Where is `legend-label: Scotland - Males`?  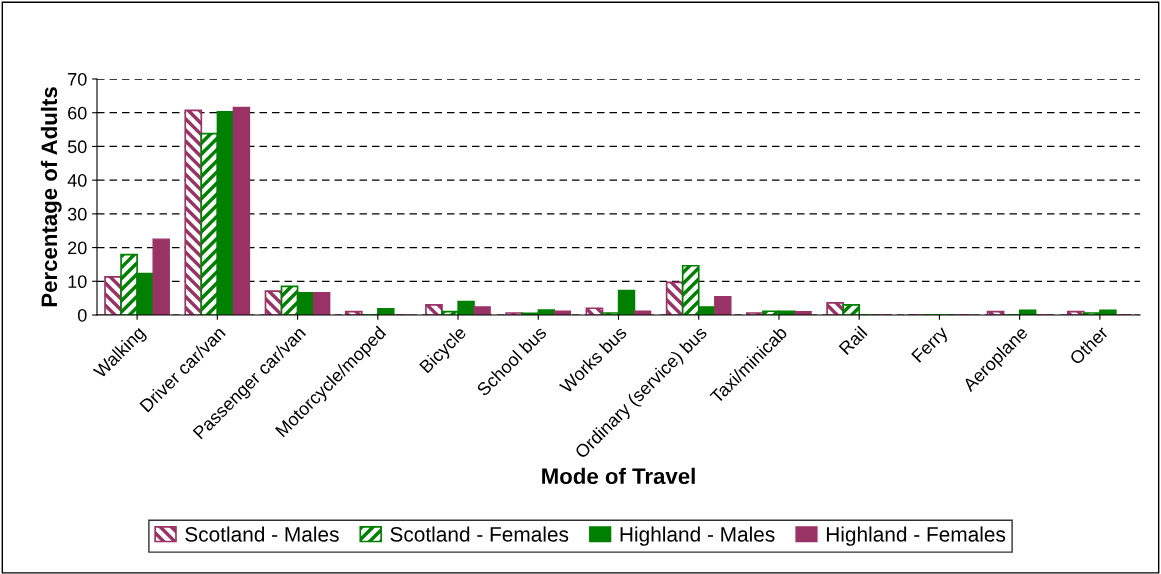
legend-label: Scotland - Males is located at coordinates (262, 534).